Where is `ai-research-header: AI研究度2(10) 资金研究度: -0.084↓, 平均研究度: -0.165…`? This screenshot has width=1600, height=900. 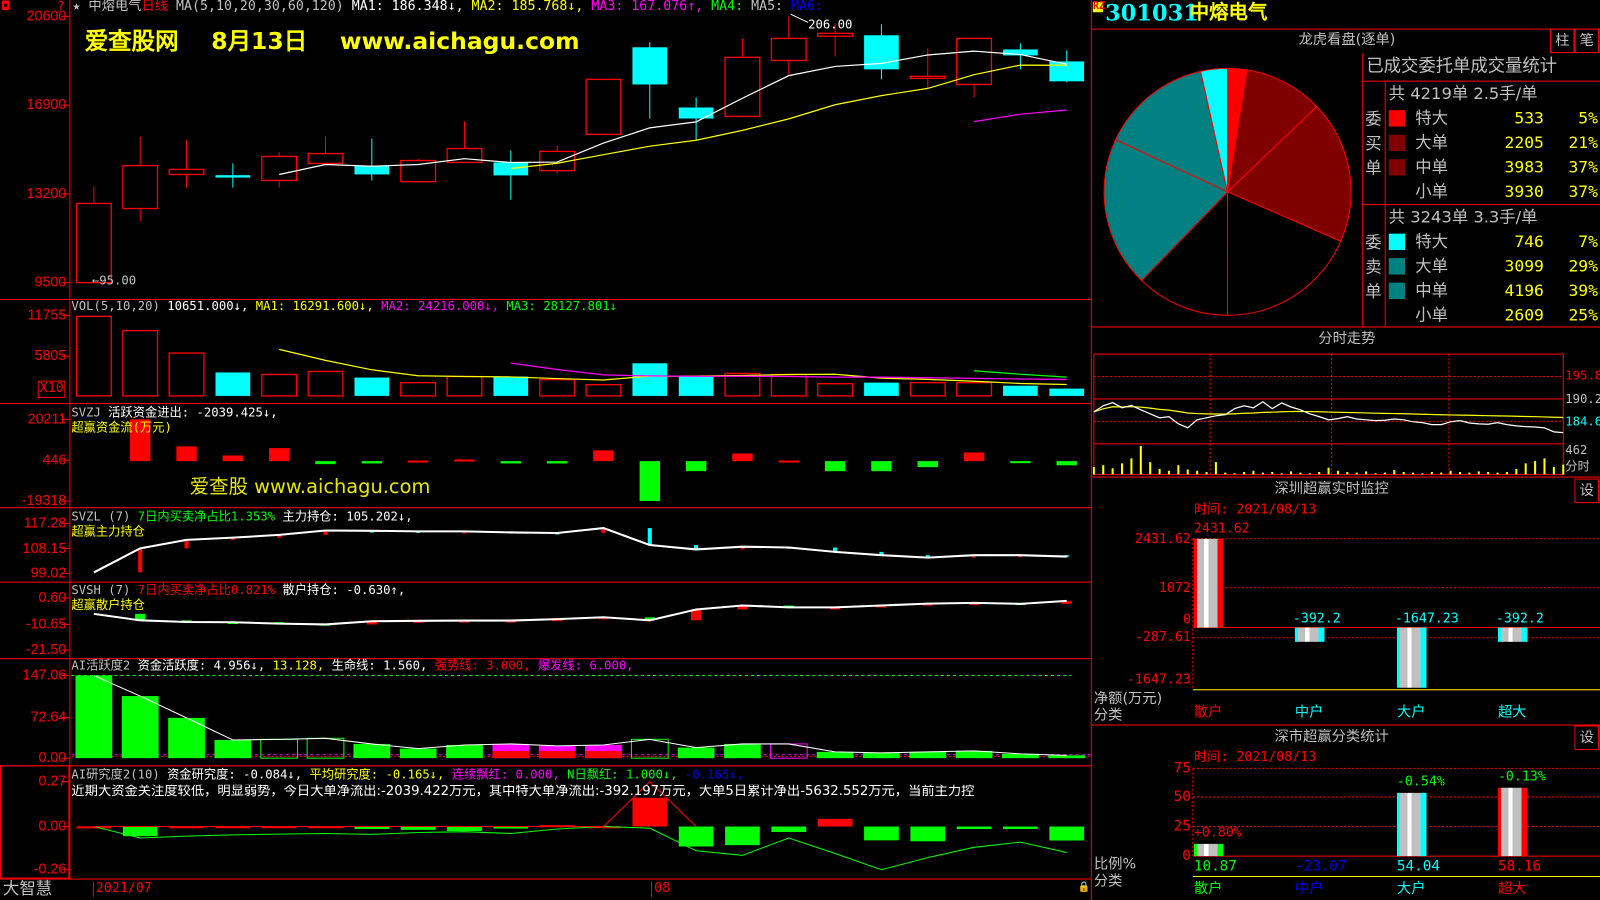
ai-research-header: AI研究度2(10) 资金研究度: -0.084↓, 平均研究度: -0.165… is located at coordinates (407, 774).